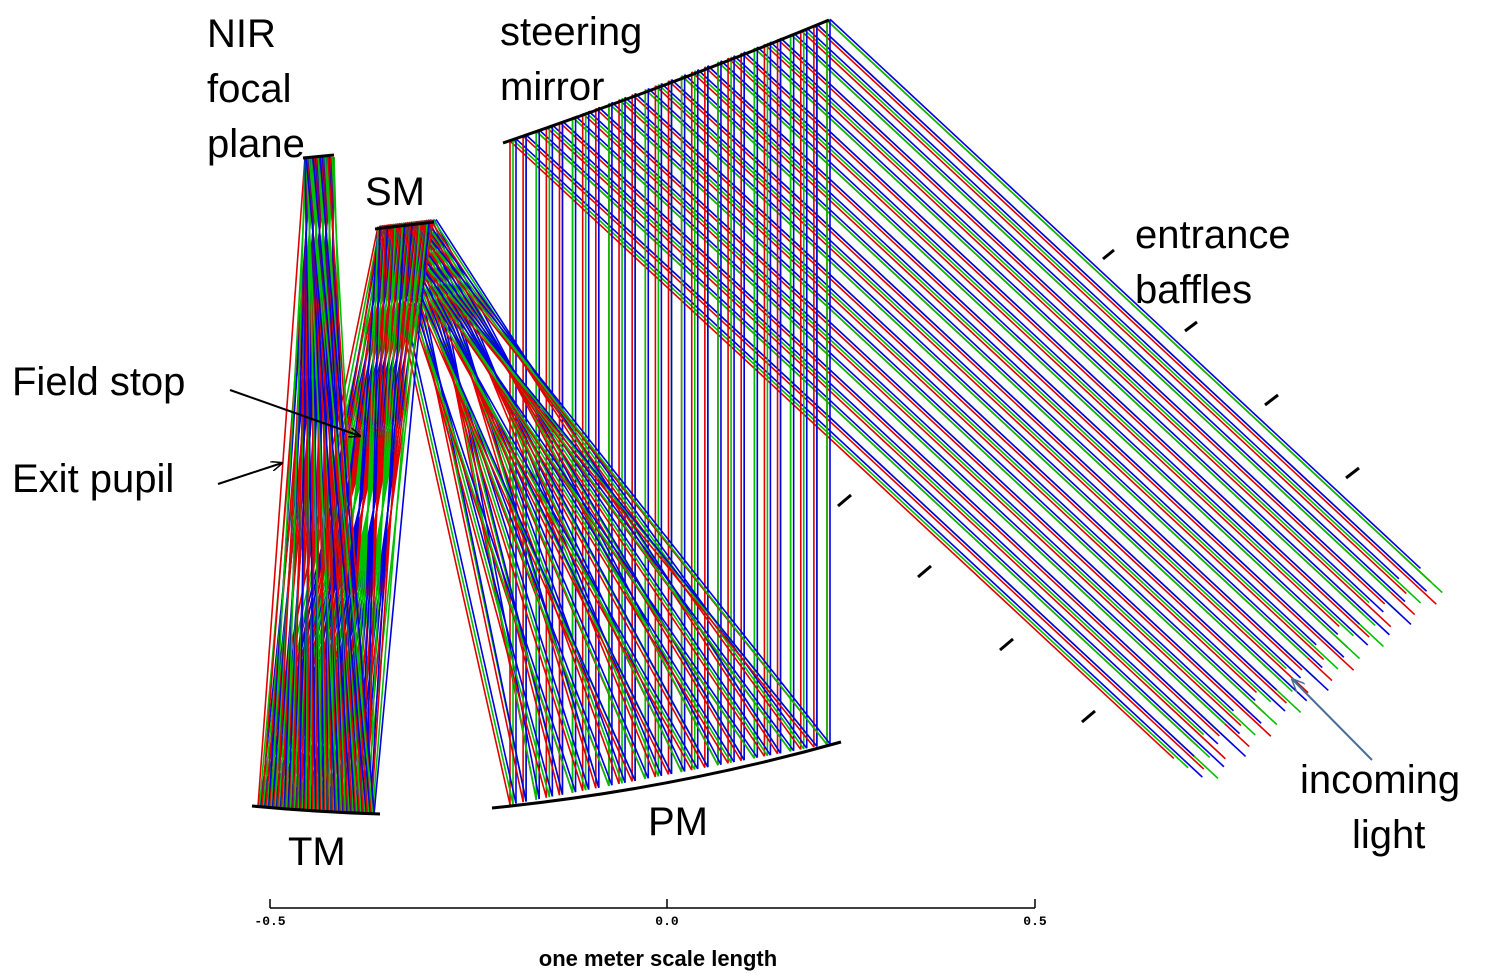  What do you see at coordinates (552, 87) in the screenshot?
I see `label: mirror` at bounding box center [552, 87].